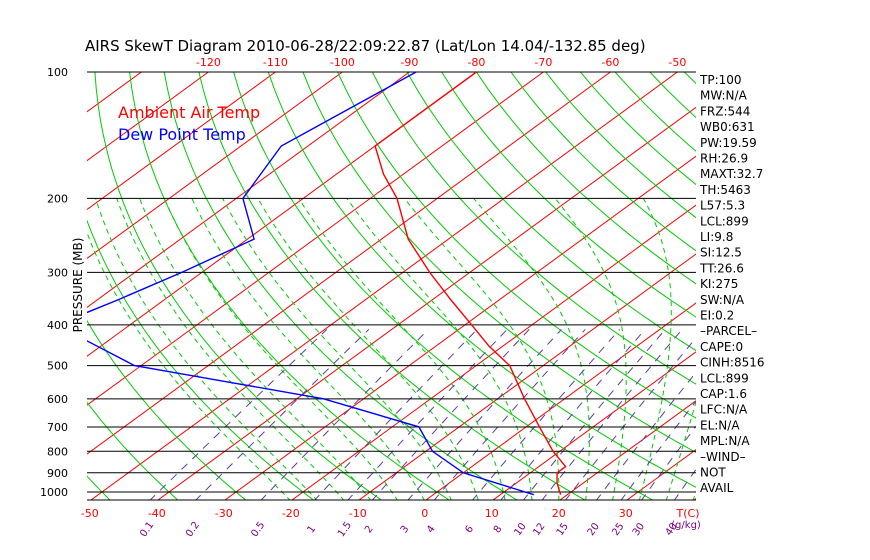 This screenshot has width=870, height=560. What do you see at coordinates (441, 62) in the screenshot?
I see `top-temperature-tick-labels: -120 -110 -100 -90 -80 -70 -60 -50` at bounding box center [441, 62].